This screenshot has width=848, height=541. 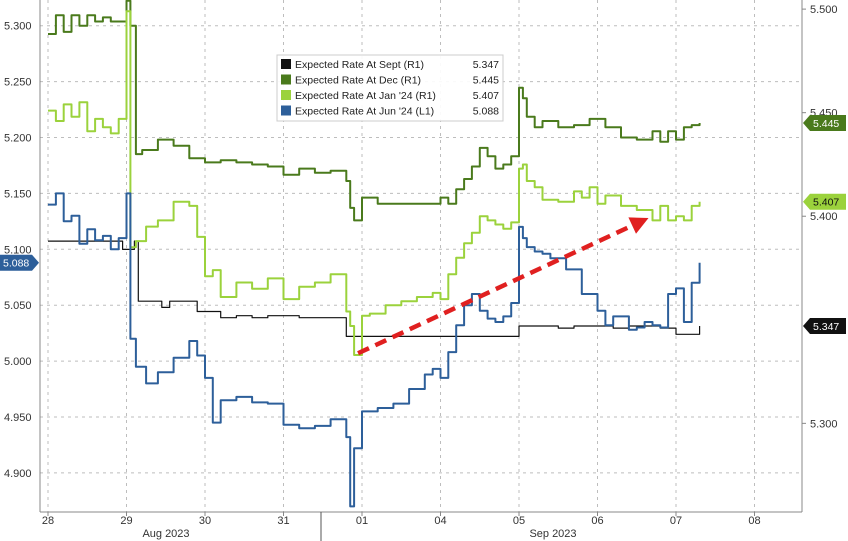 I want to click on right-tick-label: 5.500, so click(x=824, y=10).